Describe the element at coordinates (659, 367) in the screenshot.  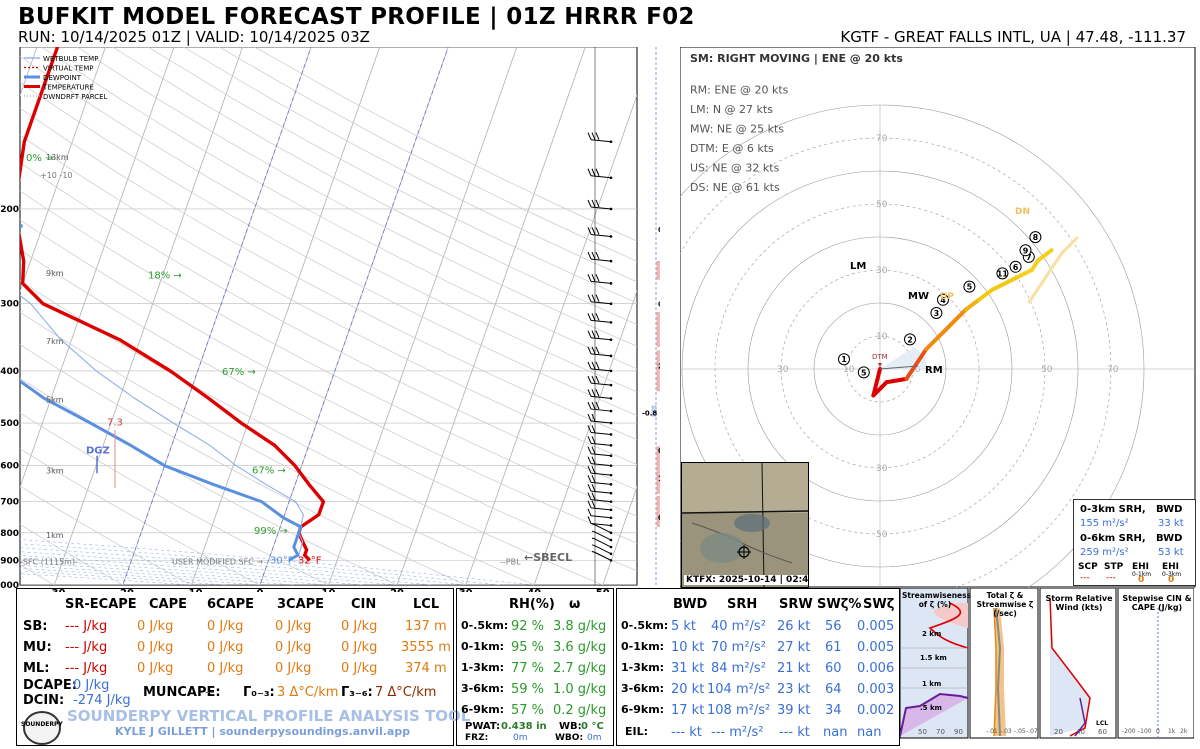
I see `omega-label: 2.3` at that location.